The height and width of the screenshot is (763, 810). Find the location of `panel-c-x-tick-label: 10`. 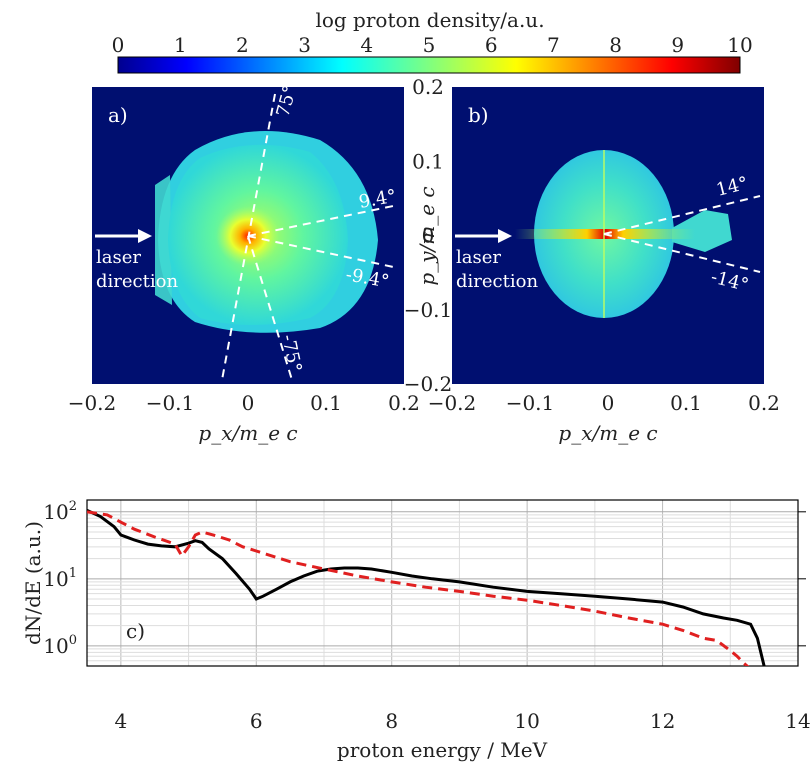

panel-c-x-tick-label: 10 is located at coordinates (526, 721).